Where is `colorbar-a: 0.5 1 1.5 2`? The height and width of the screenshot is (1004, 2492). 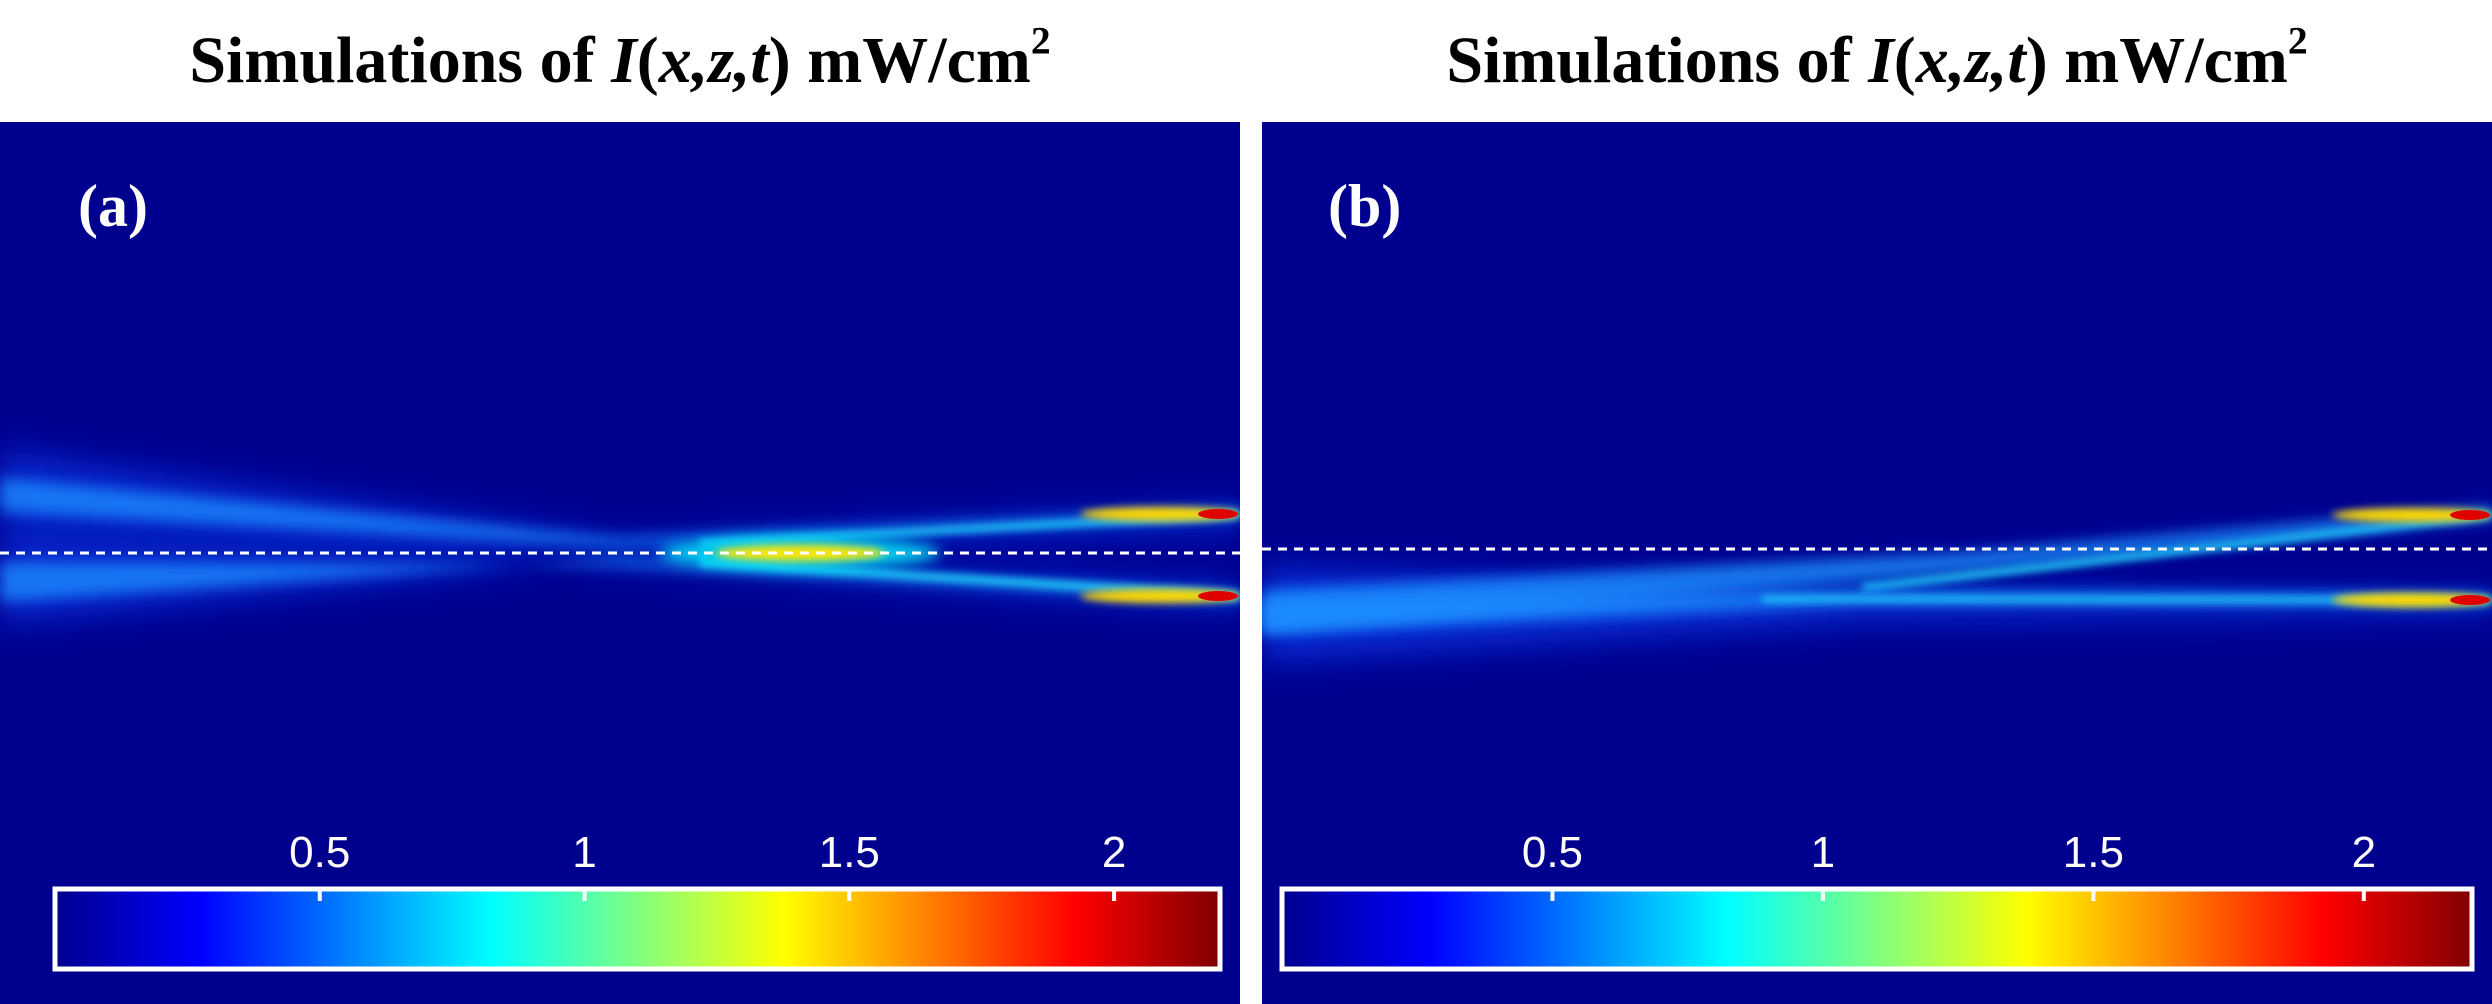
colorbar-a: 0.5 1 1.5 2 is located at coordinates (637, 900).